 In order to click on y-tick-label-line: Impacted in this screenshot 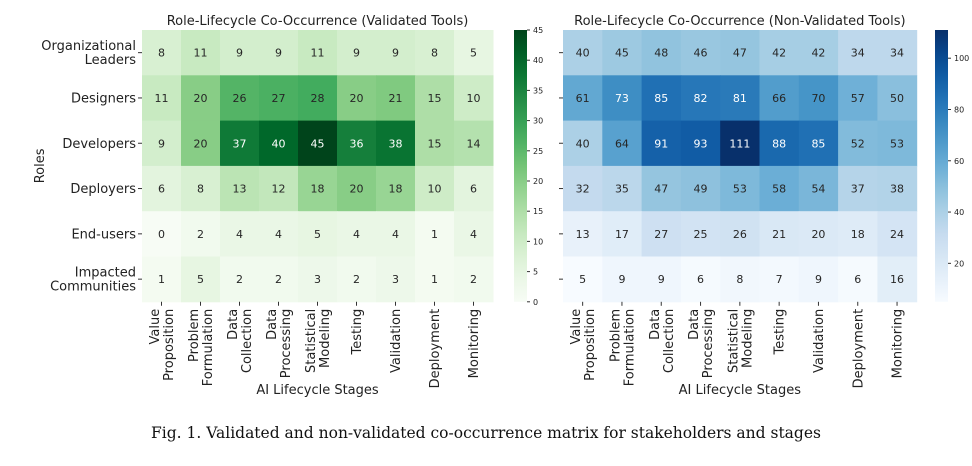, I will do `click(105, 273)`.